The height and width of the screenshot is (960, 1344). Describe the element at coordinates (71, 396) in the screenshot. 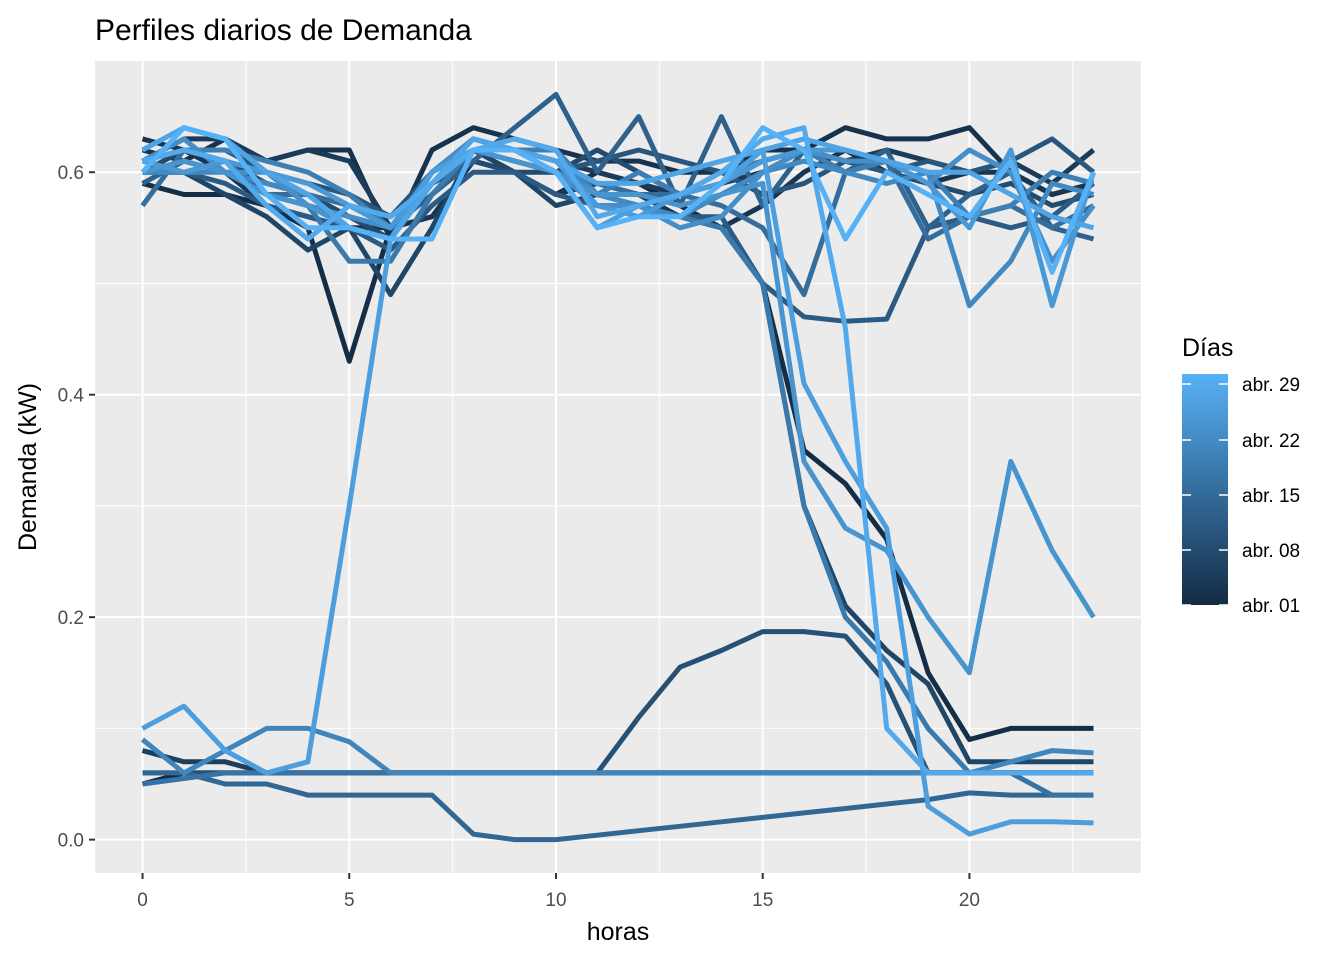

I see `y-tick-label: 0.4` at that location.